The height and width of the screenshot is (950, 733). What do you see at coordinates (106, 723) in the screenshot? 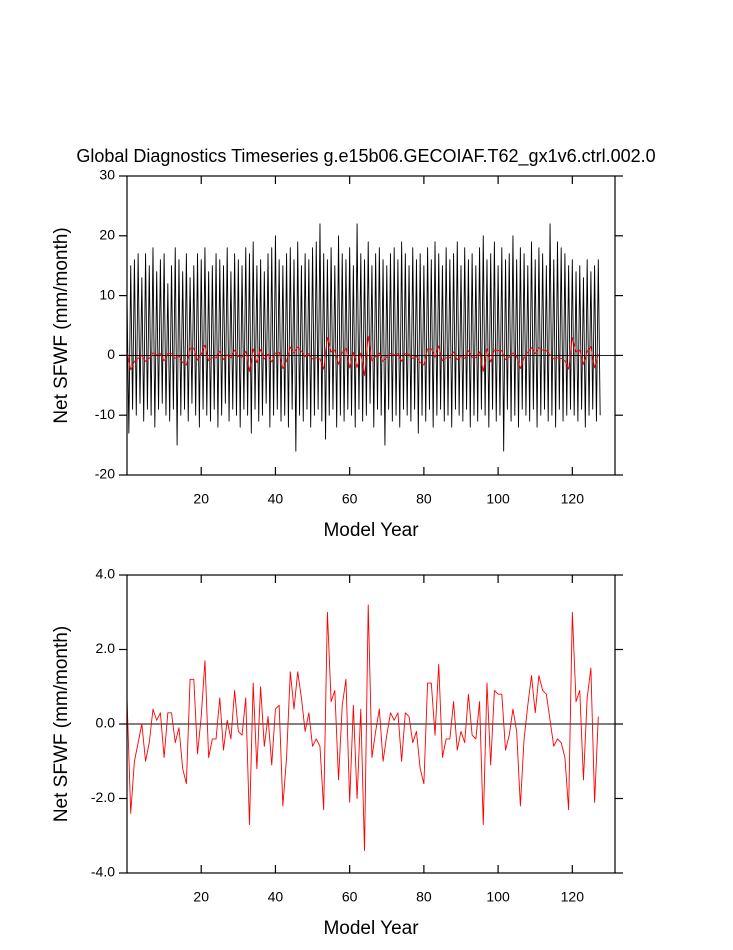
I see `y-tick-label: 0.0` at bounding box center [106, 723].